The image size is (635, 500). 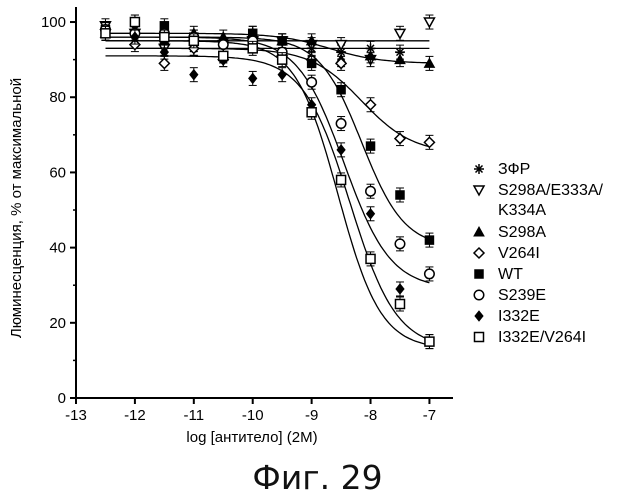 What do you see at coordinates (57, 248) in the screenshot?
I see `y-tick-label: 40` at bounding box center [57, 248].